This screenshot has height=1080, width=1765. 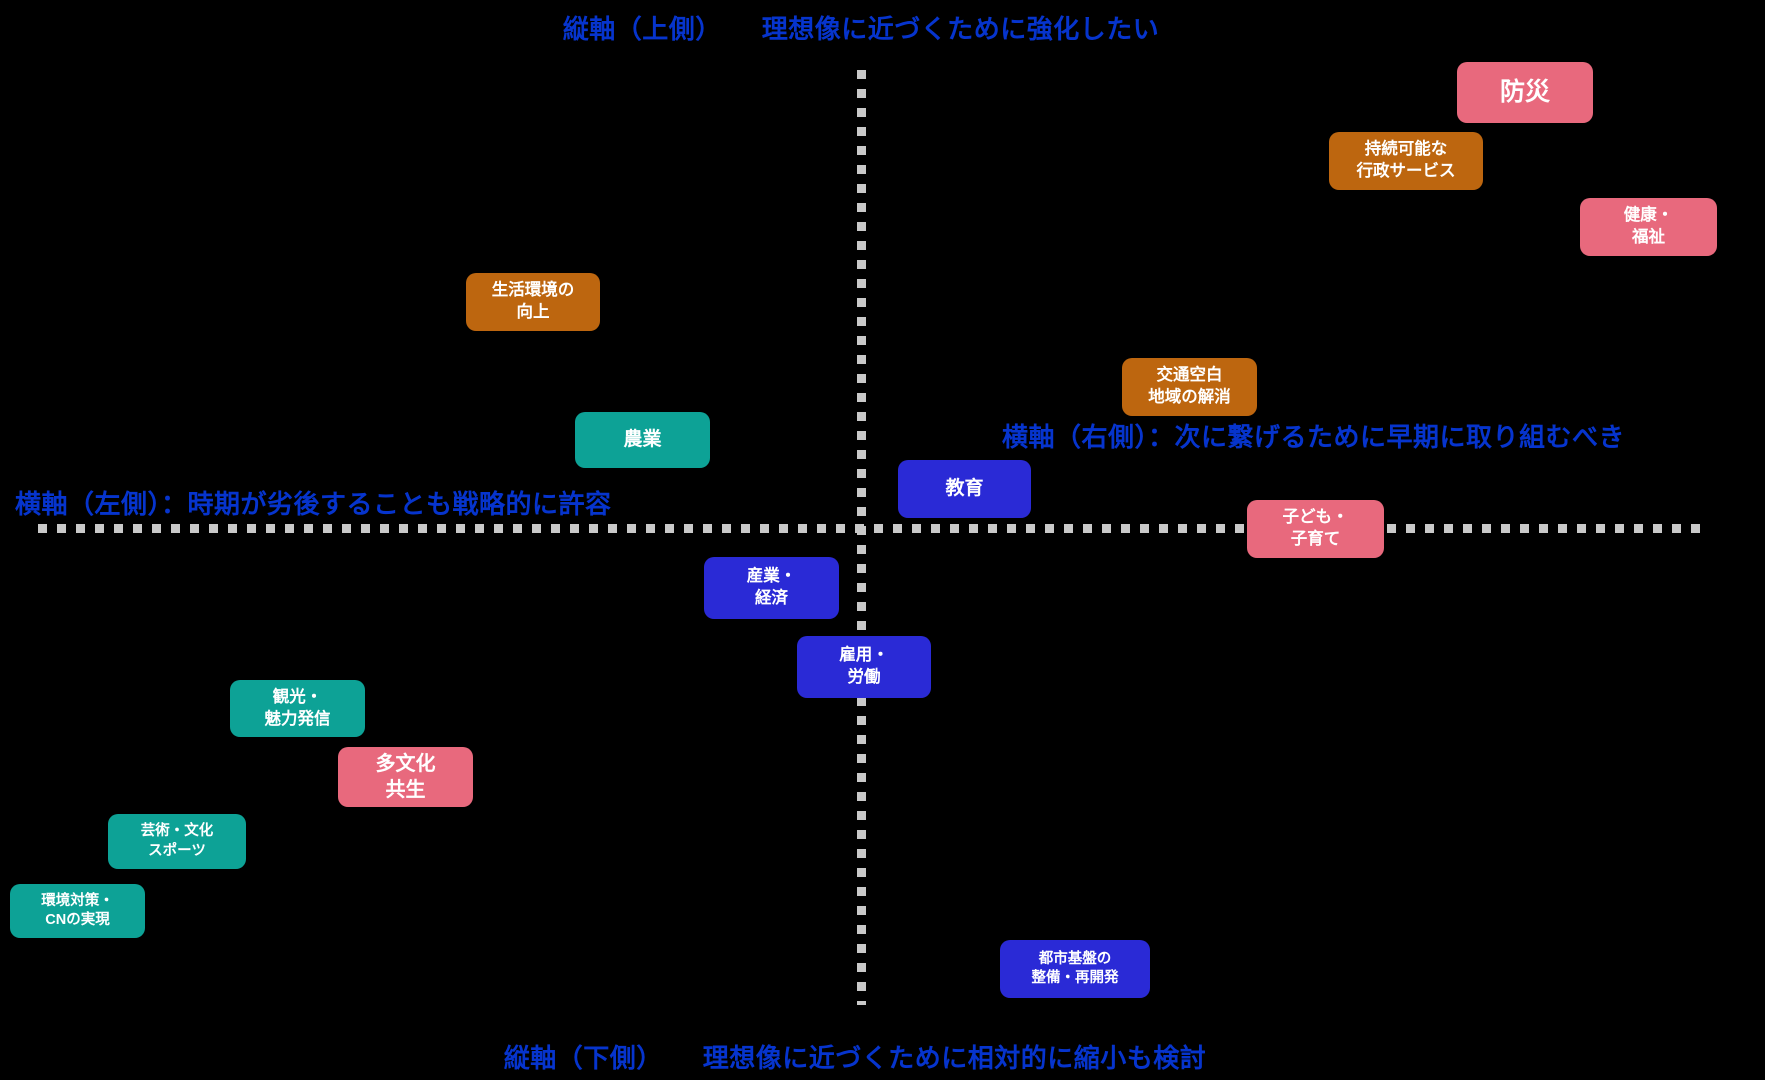 What do you see at coordinates (864, 655) in the screenshot?
I see `item-box-label-line: 雇用・` at bounding box center [864, 655].